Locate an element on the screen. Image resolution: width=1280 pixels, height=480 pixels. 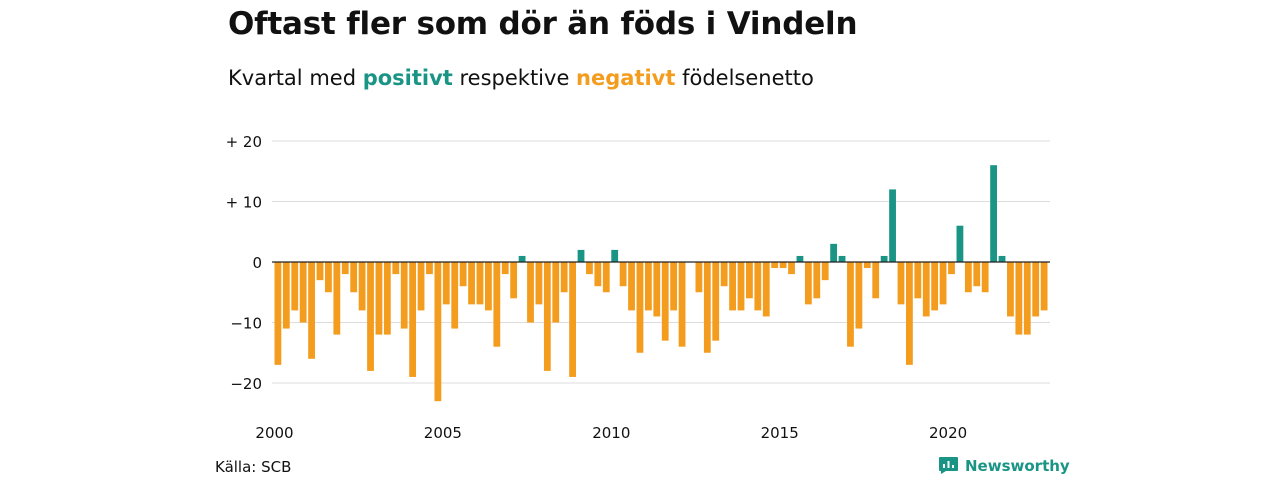
subtitle-prefix: Kvartal med is located at coordinates (295, 78).